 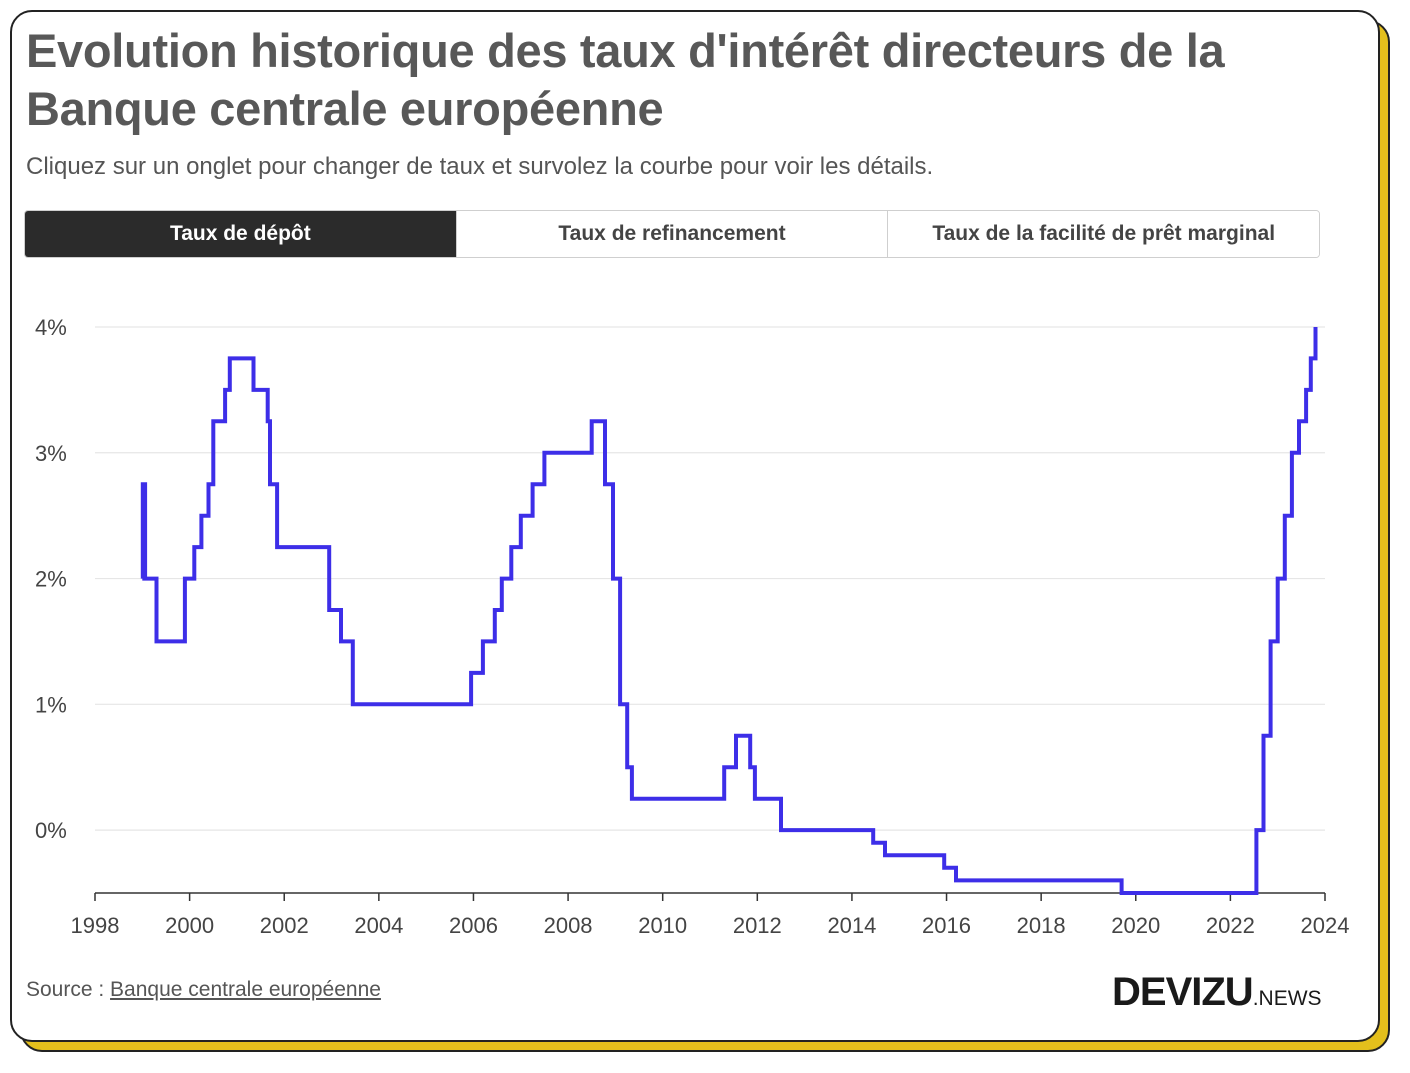 What do you see at coordinates (378, 925) in the screenshot?
I see `x-tick-label: 2004` at bounding box center [378, 925].